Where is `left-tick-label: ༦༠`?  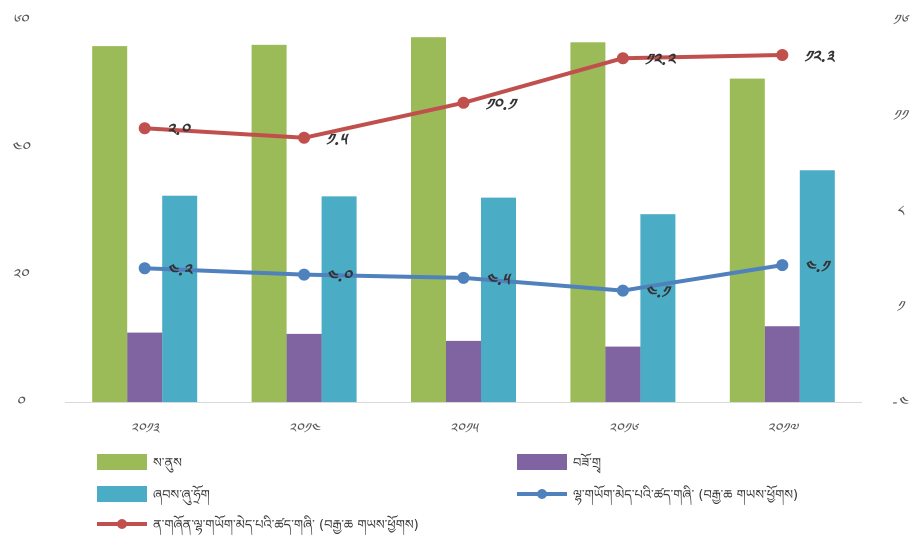 left-tick-label: ༦༠ is located at coordinates (21, 20).